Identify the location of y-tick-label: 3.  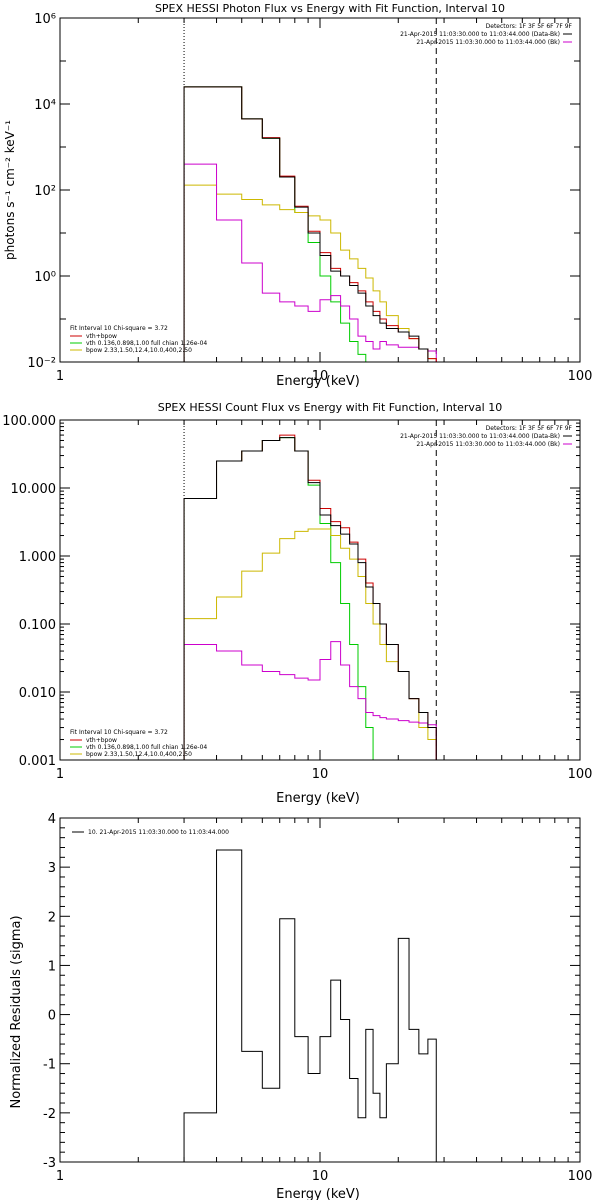
(52, 868).